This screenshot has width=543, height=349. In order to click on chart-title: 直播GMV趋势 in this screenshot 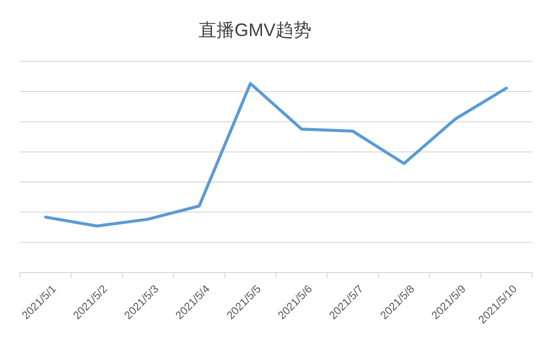, I will do `click(255, 30)`.